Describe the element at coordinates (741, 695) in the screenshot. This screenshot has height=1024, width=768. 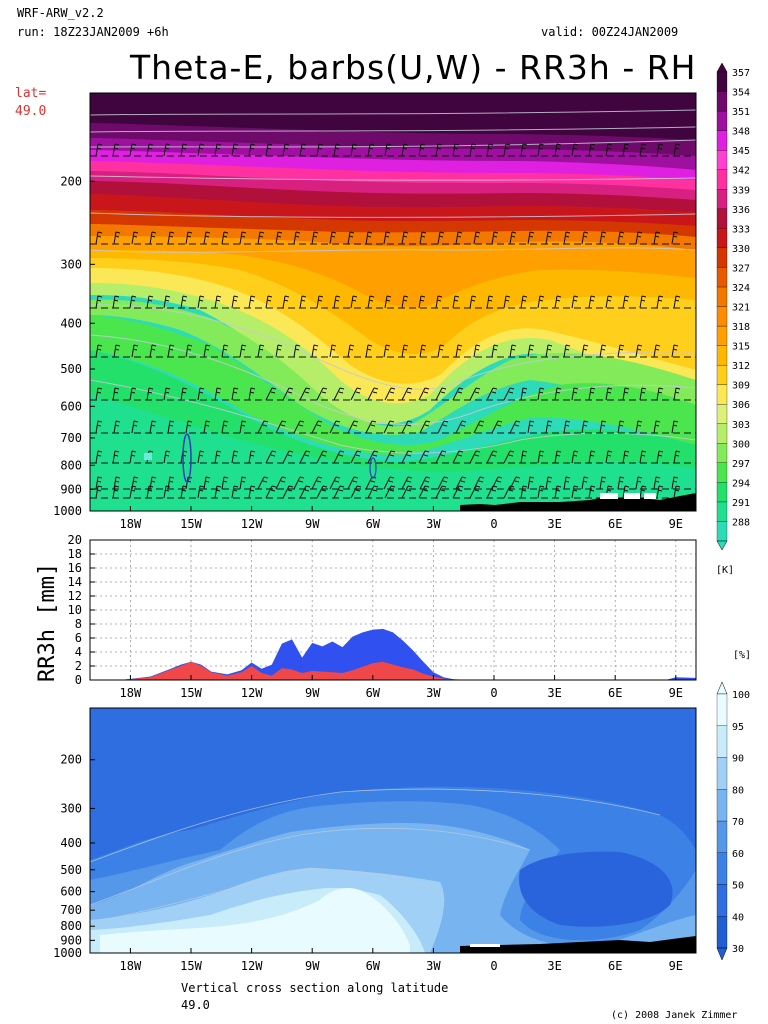
I see `colorbar-label: 100` at that location.